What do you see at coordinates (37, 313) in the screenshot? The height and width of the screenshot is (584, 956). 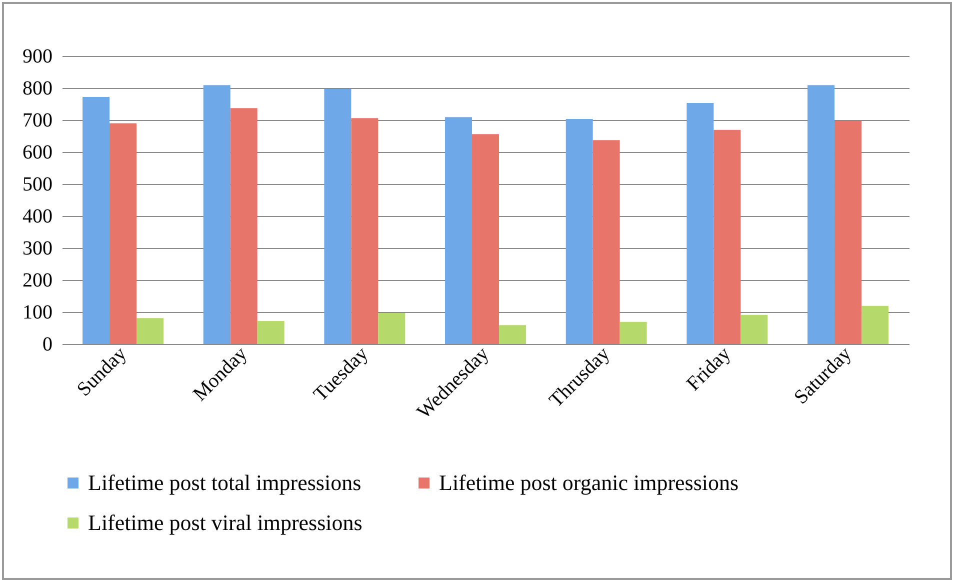 I see `y-tick-label: 100` at bounding box center [37, 313].